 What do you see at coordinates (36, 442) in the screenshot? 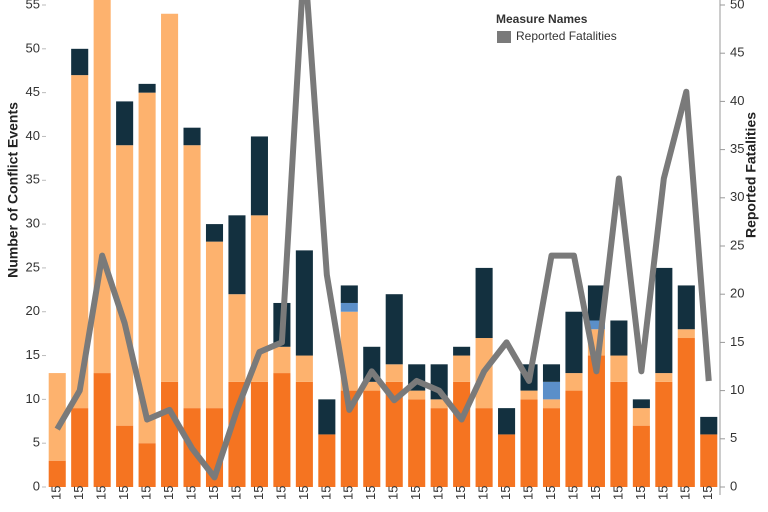
I see `y-tick-label: 5` at bounding box center [36, 442].